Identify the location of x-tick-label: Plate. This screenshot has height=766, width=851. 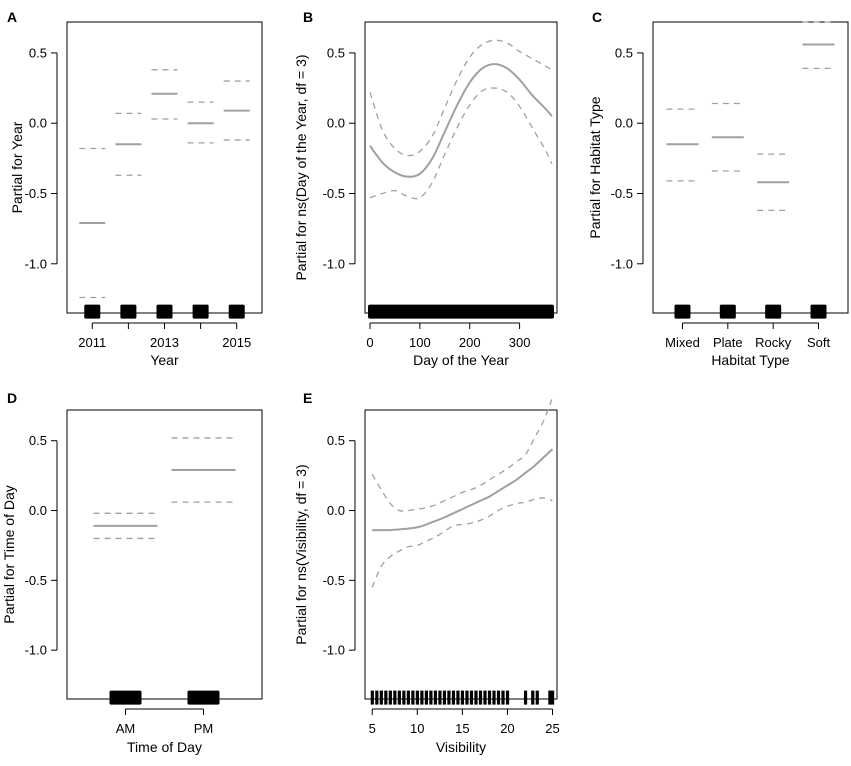
(728, 342).